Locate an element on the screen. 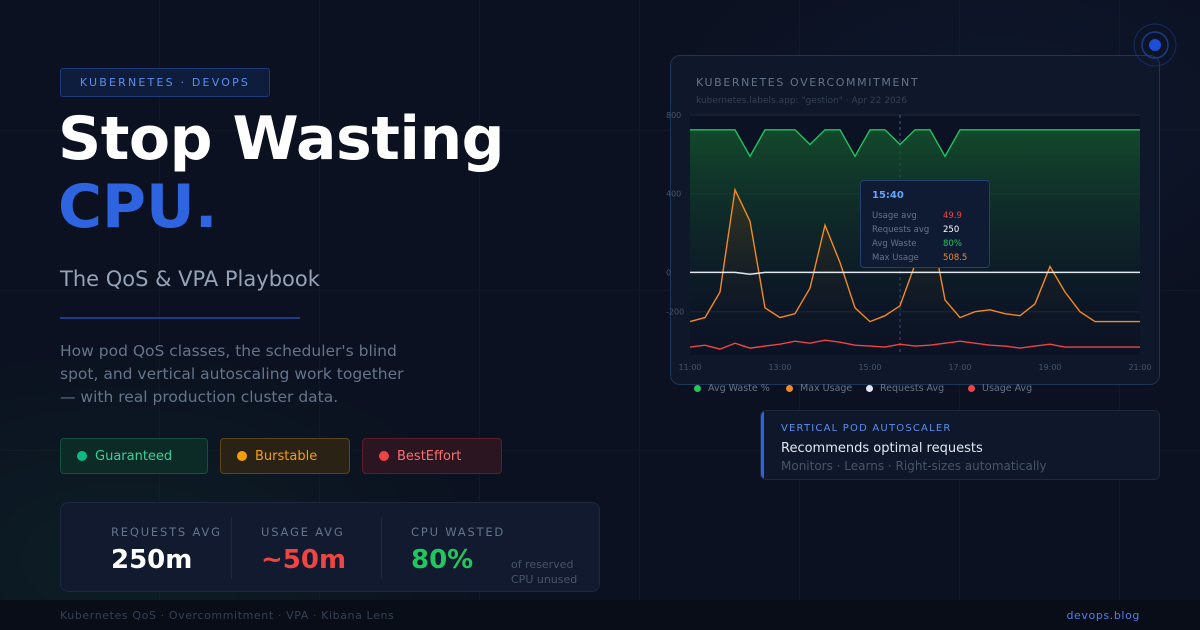 The height and width of the screenshot is (630, 1200). stat-value: 250m is located at coordinates (152, 560).